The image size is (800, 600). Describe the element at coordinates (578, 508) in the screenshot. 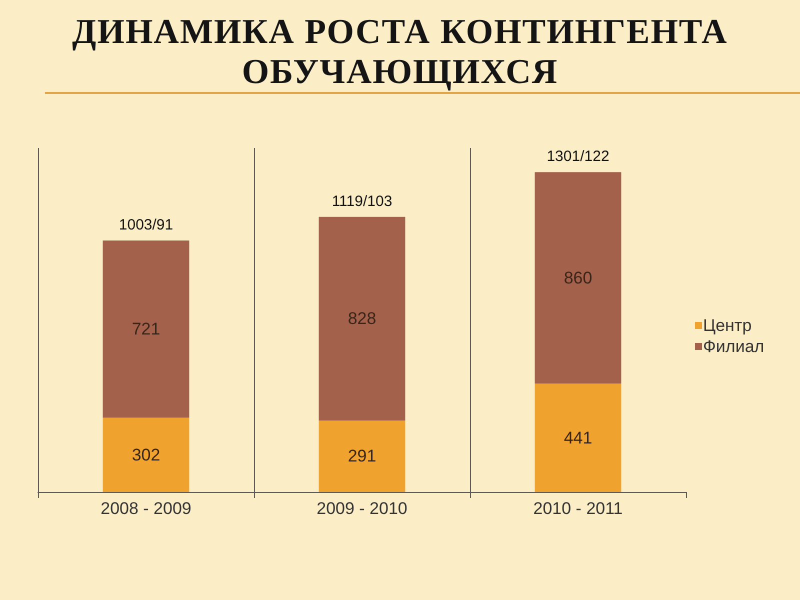

I see `x-tick-label: 2010 - 2011` at that location.